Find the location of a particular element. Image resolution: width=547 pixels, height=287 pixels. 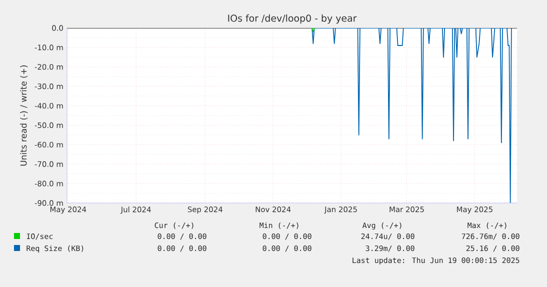

chart-title: IOs for /dev/loop0 - by year is located at coordinates (292, 19).